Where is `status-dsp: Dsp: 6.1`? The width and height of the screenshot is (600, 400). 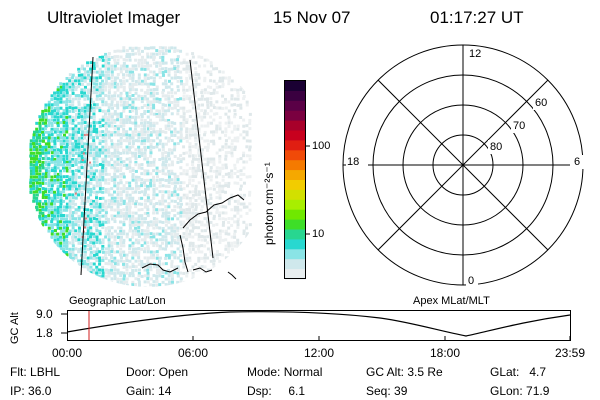 status-dsp: Dsp: 6.1 is located at coordinates (276, 391).